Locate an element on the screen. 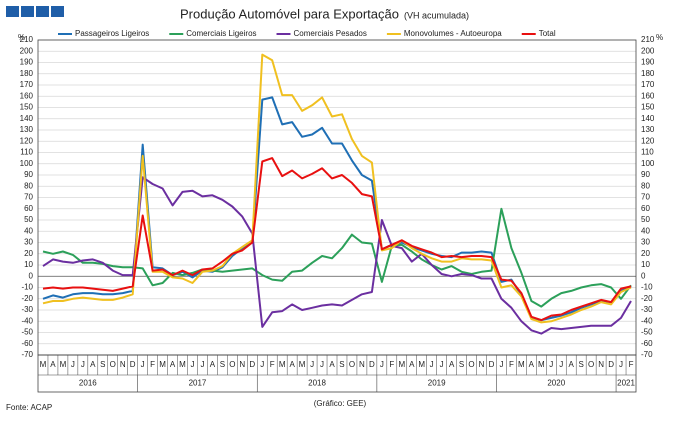 The width and height of the screenshot is (680, 423). y-tick-label: -50 is located at coordinates (27, 332).